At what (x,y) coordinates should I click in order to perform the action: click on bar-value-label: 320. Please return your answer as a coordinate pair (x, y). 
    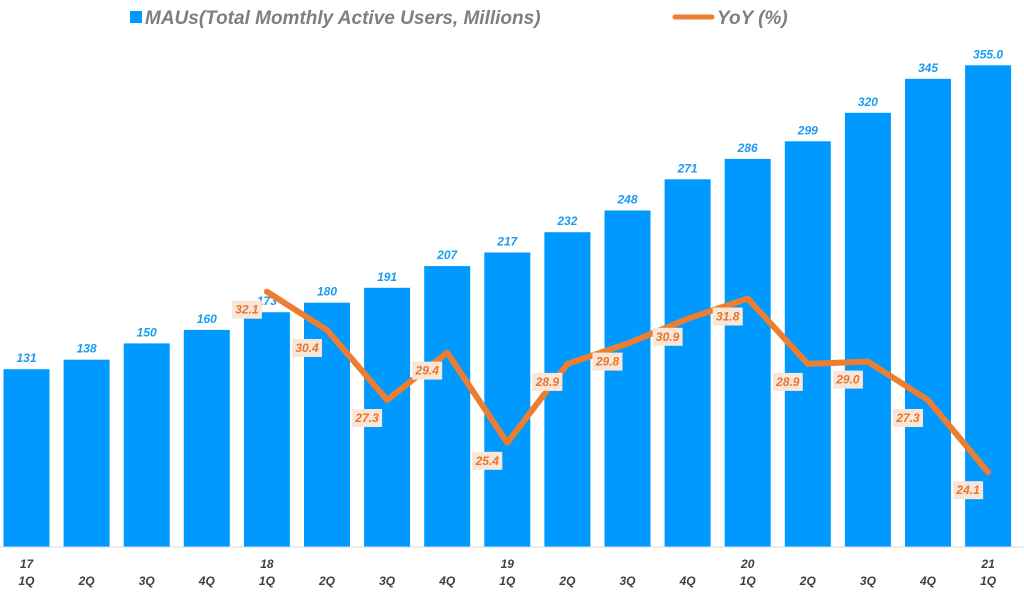
    Looking at the image, I should click on (868, 102).